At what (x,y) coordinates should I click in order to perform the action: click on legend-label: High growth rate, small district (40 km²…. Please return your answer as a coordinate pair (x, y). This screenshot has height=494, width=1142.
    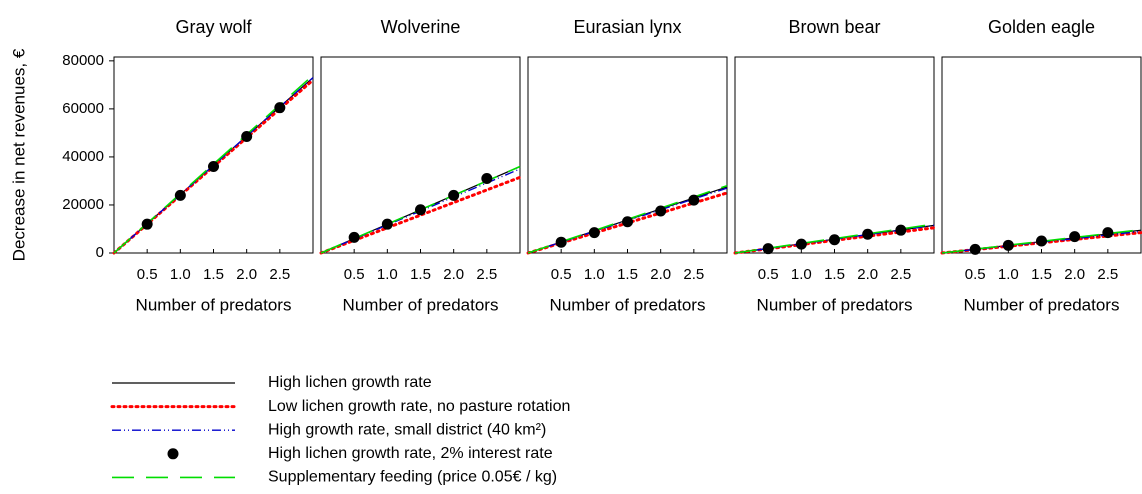
    Looking at the image, I should click on (407, 429).